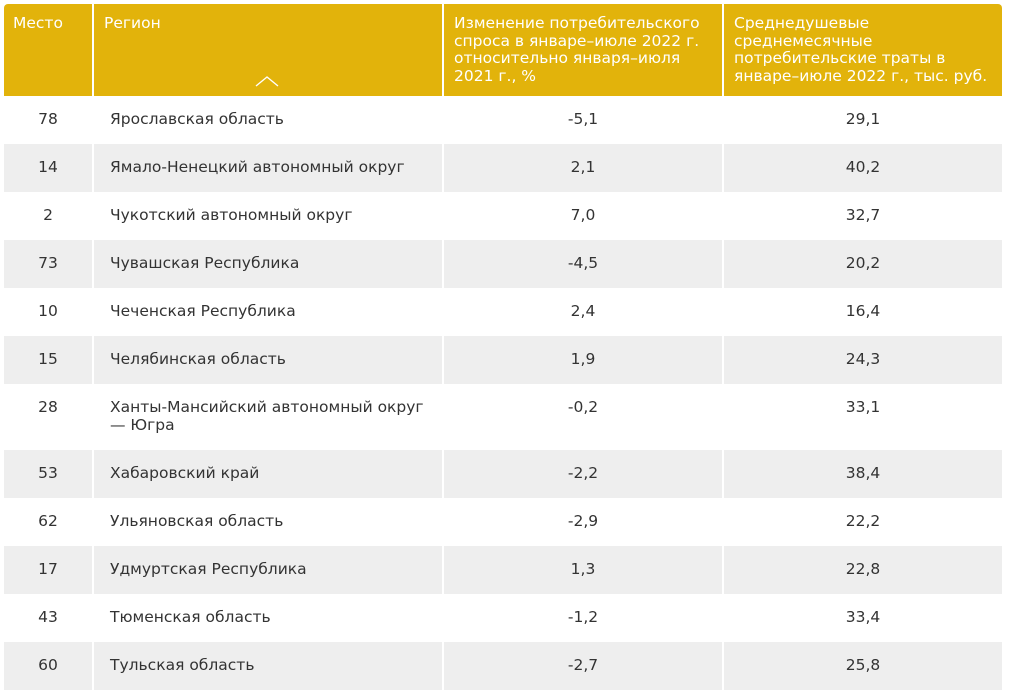 The height and width of the screenshot is (697, 1009). I want to click on spend-cell: 25,8, so click(862, 666).